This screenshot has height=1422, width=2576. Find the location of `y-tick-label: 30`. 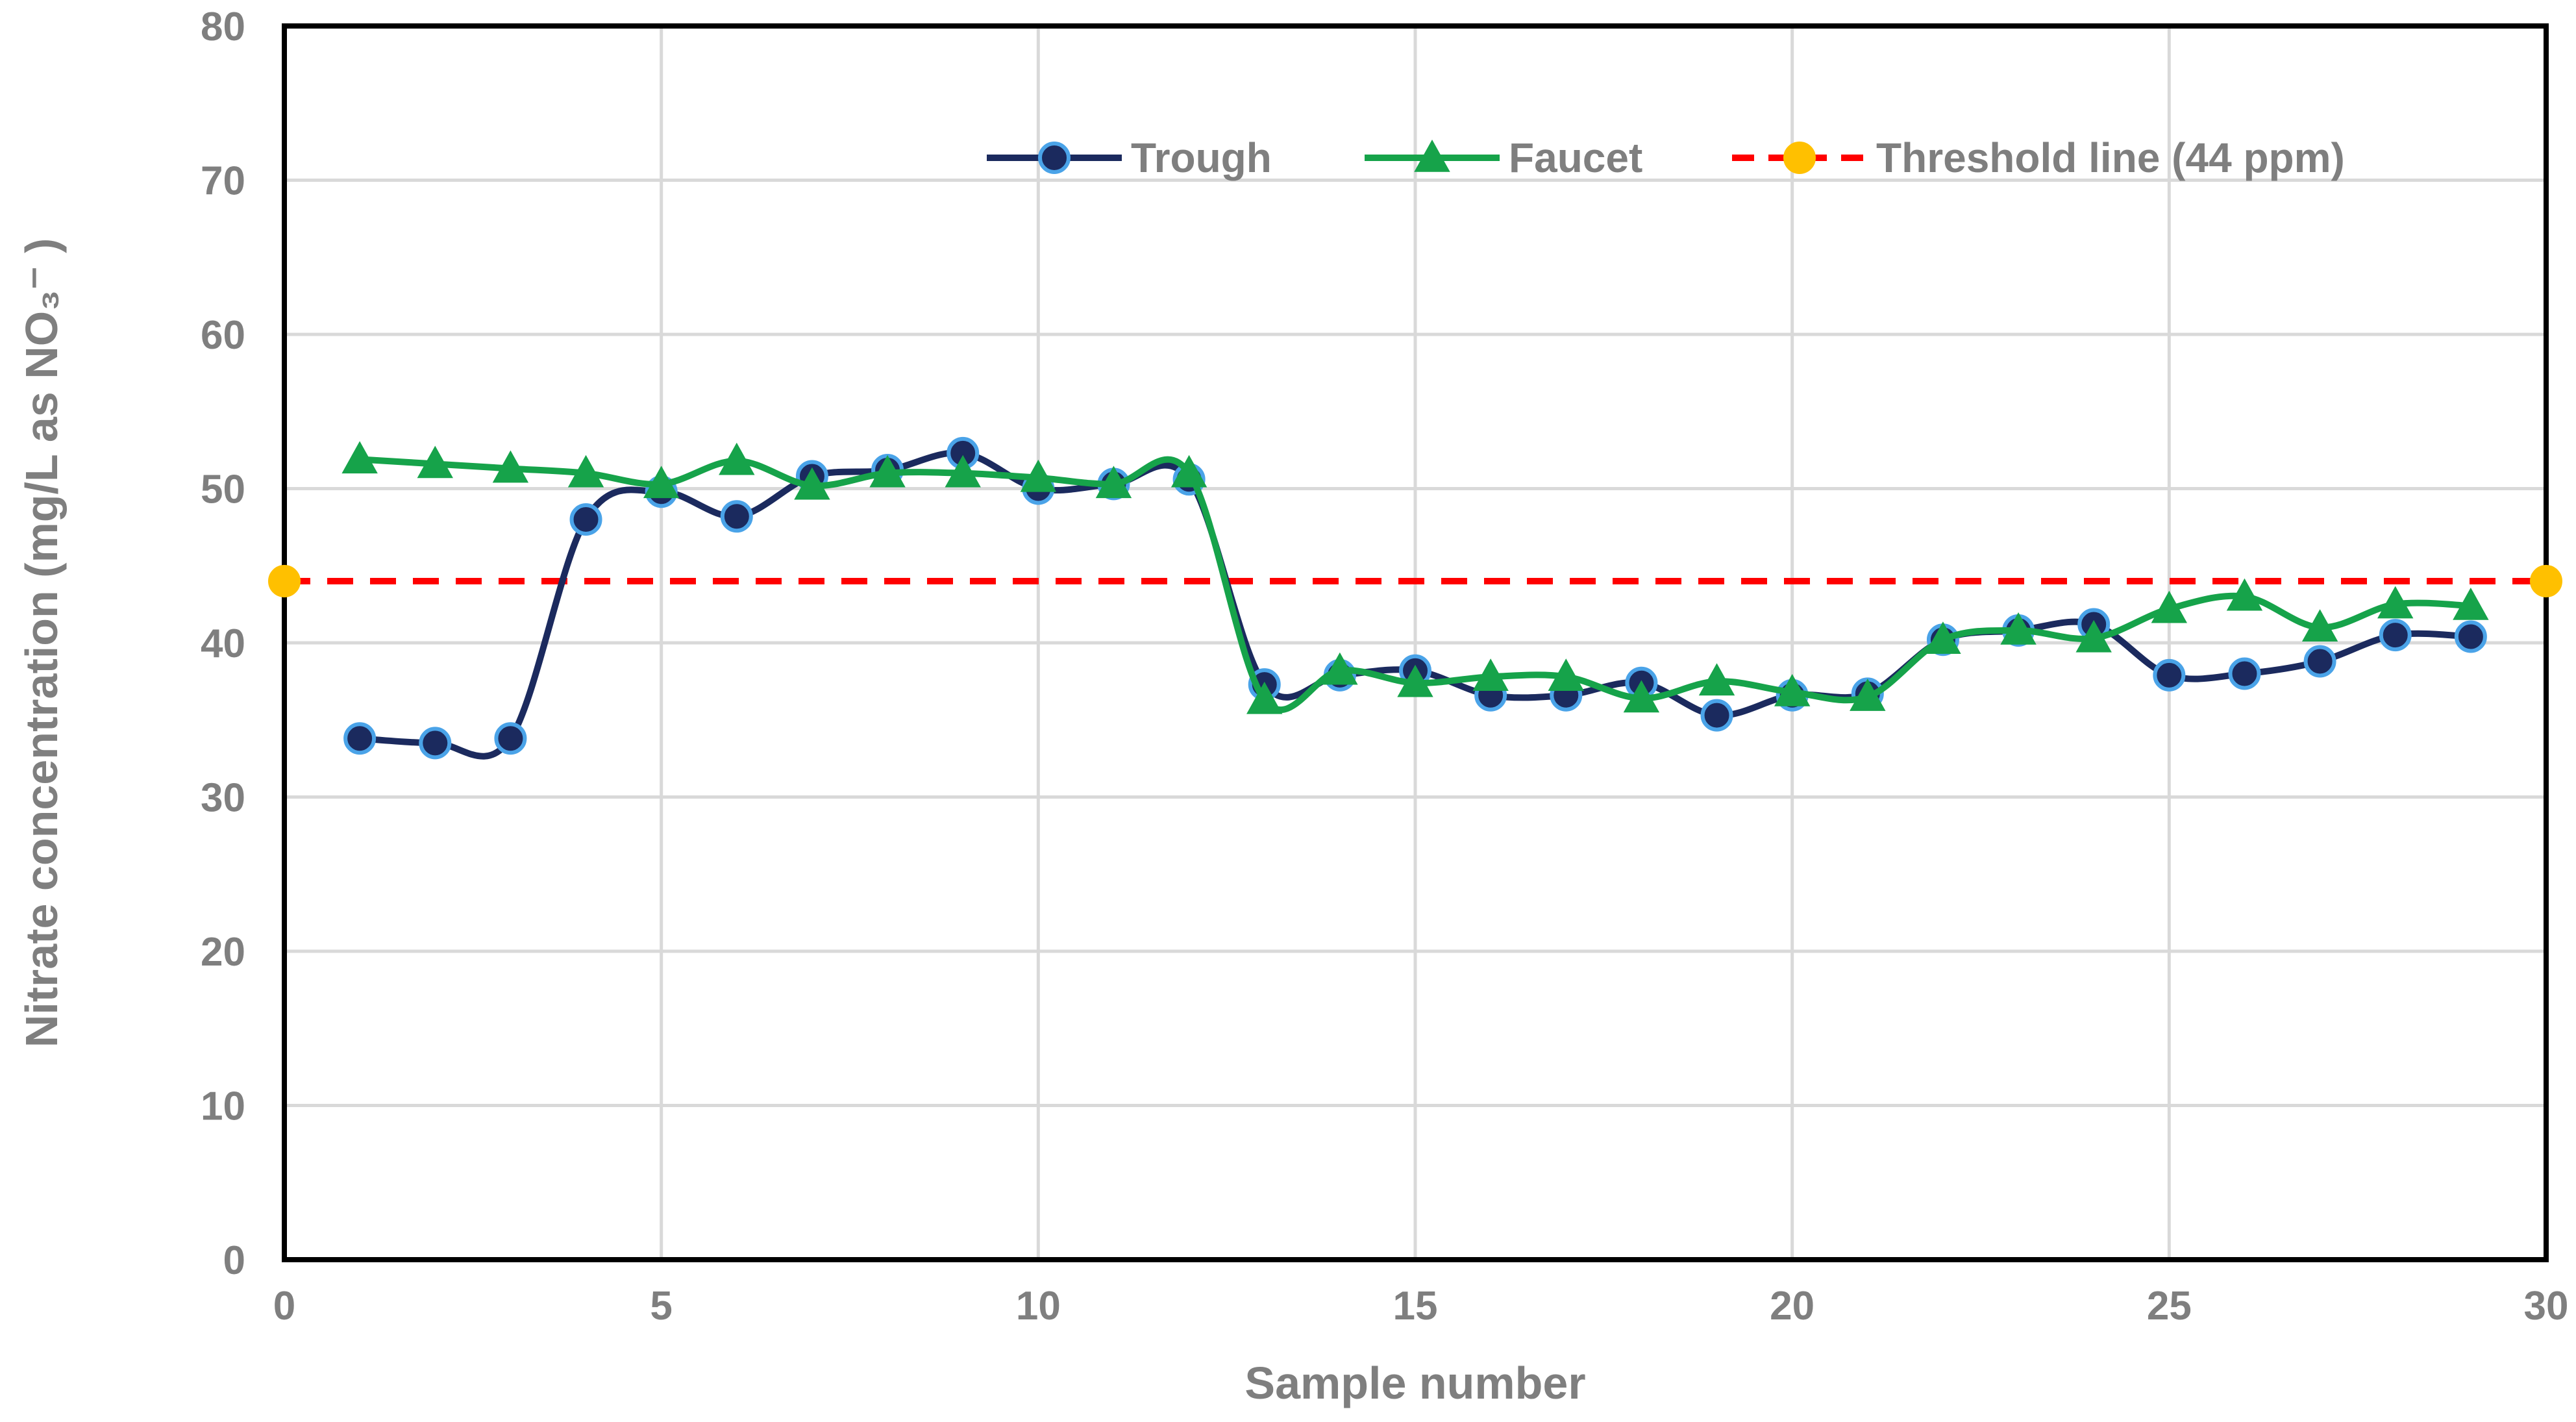

y-tick-label: 30 is located at coordinates (223, 798).